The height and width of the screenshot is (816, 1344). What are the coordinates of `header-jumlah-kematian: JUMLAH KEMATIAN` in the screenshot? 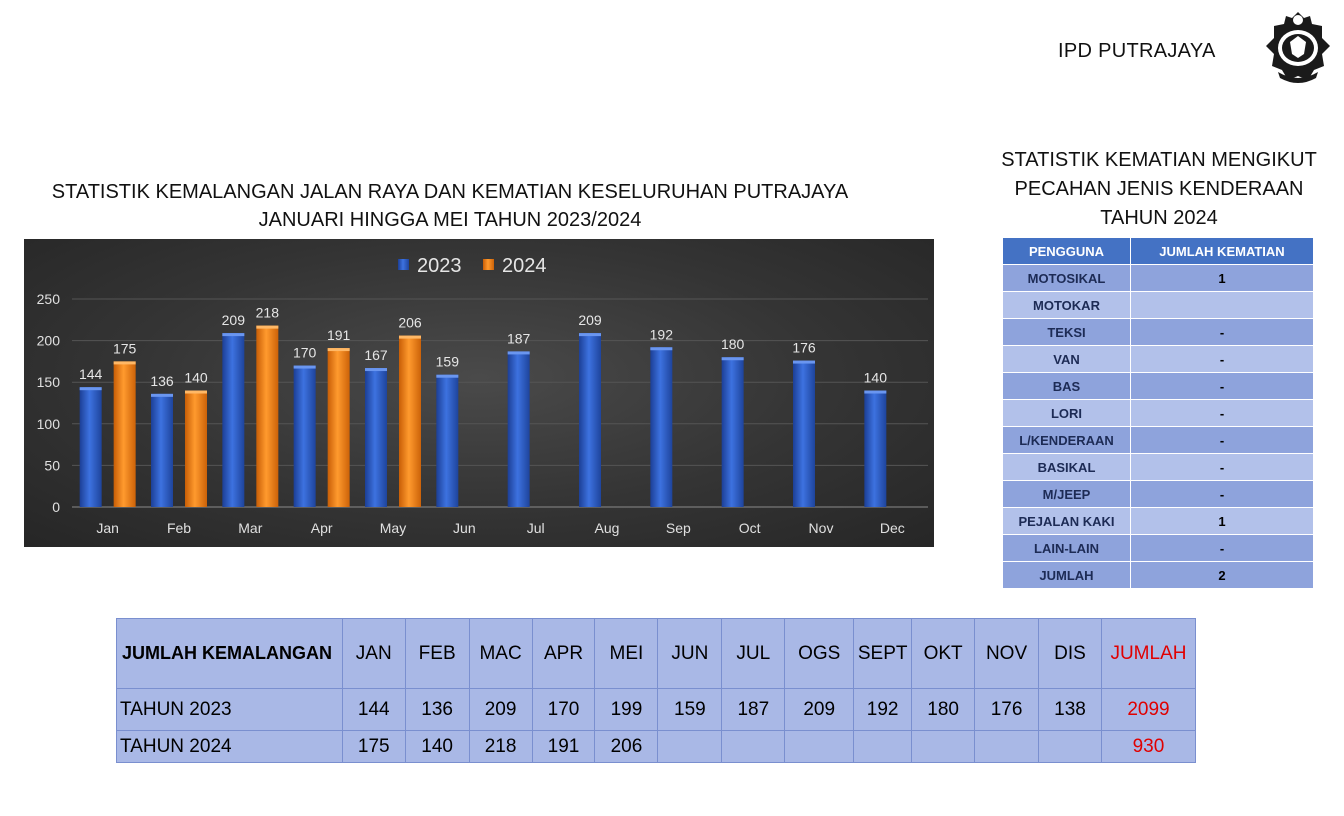 It's located at (1222, 251).